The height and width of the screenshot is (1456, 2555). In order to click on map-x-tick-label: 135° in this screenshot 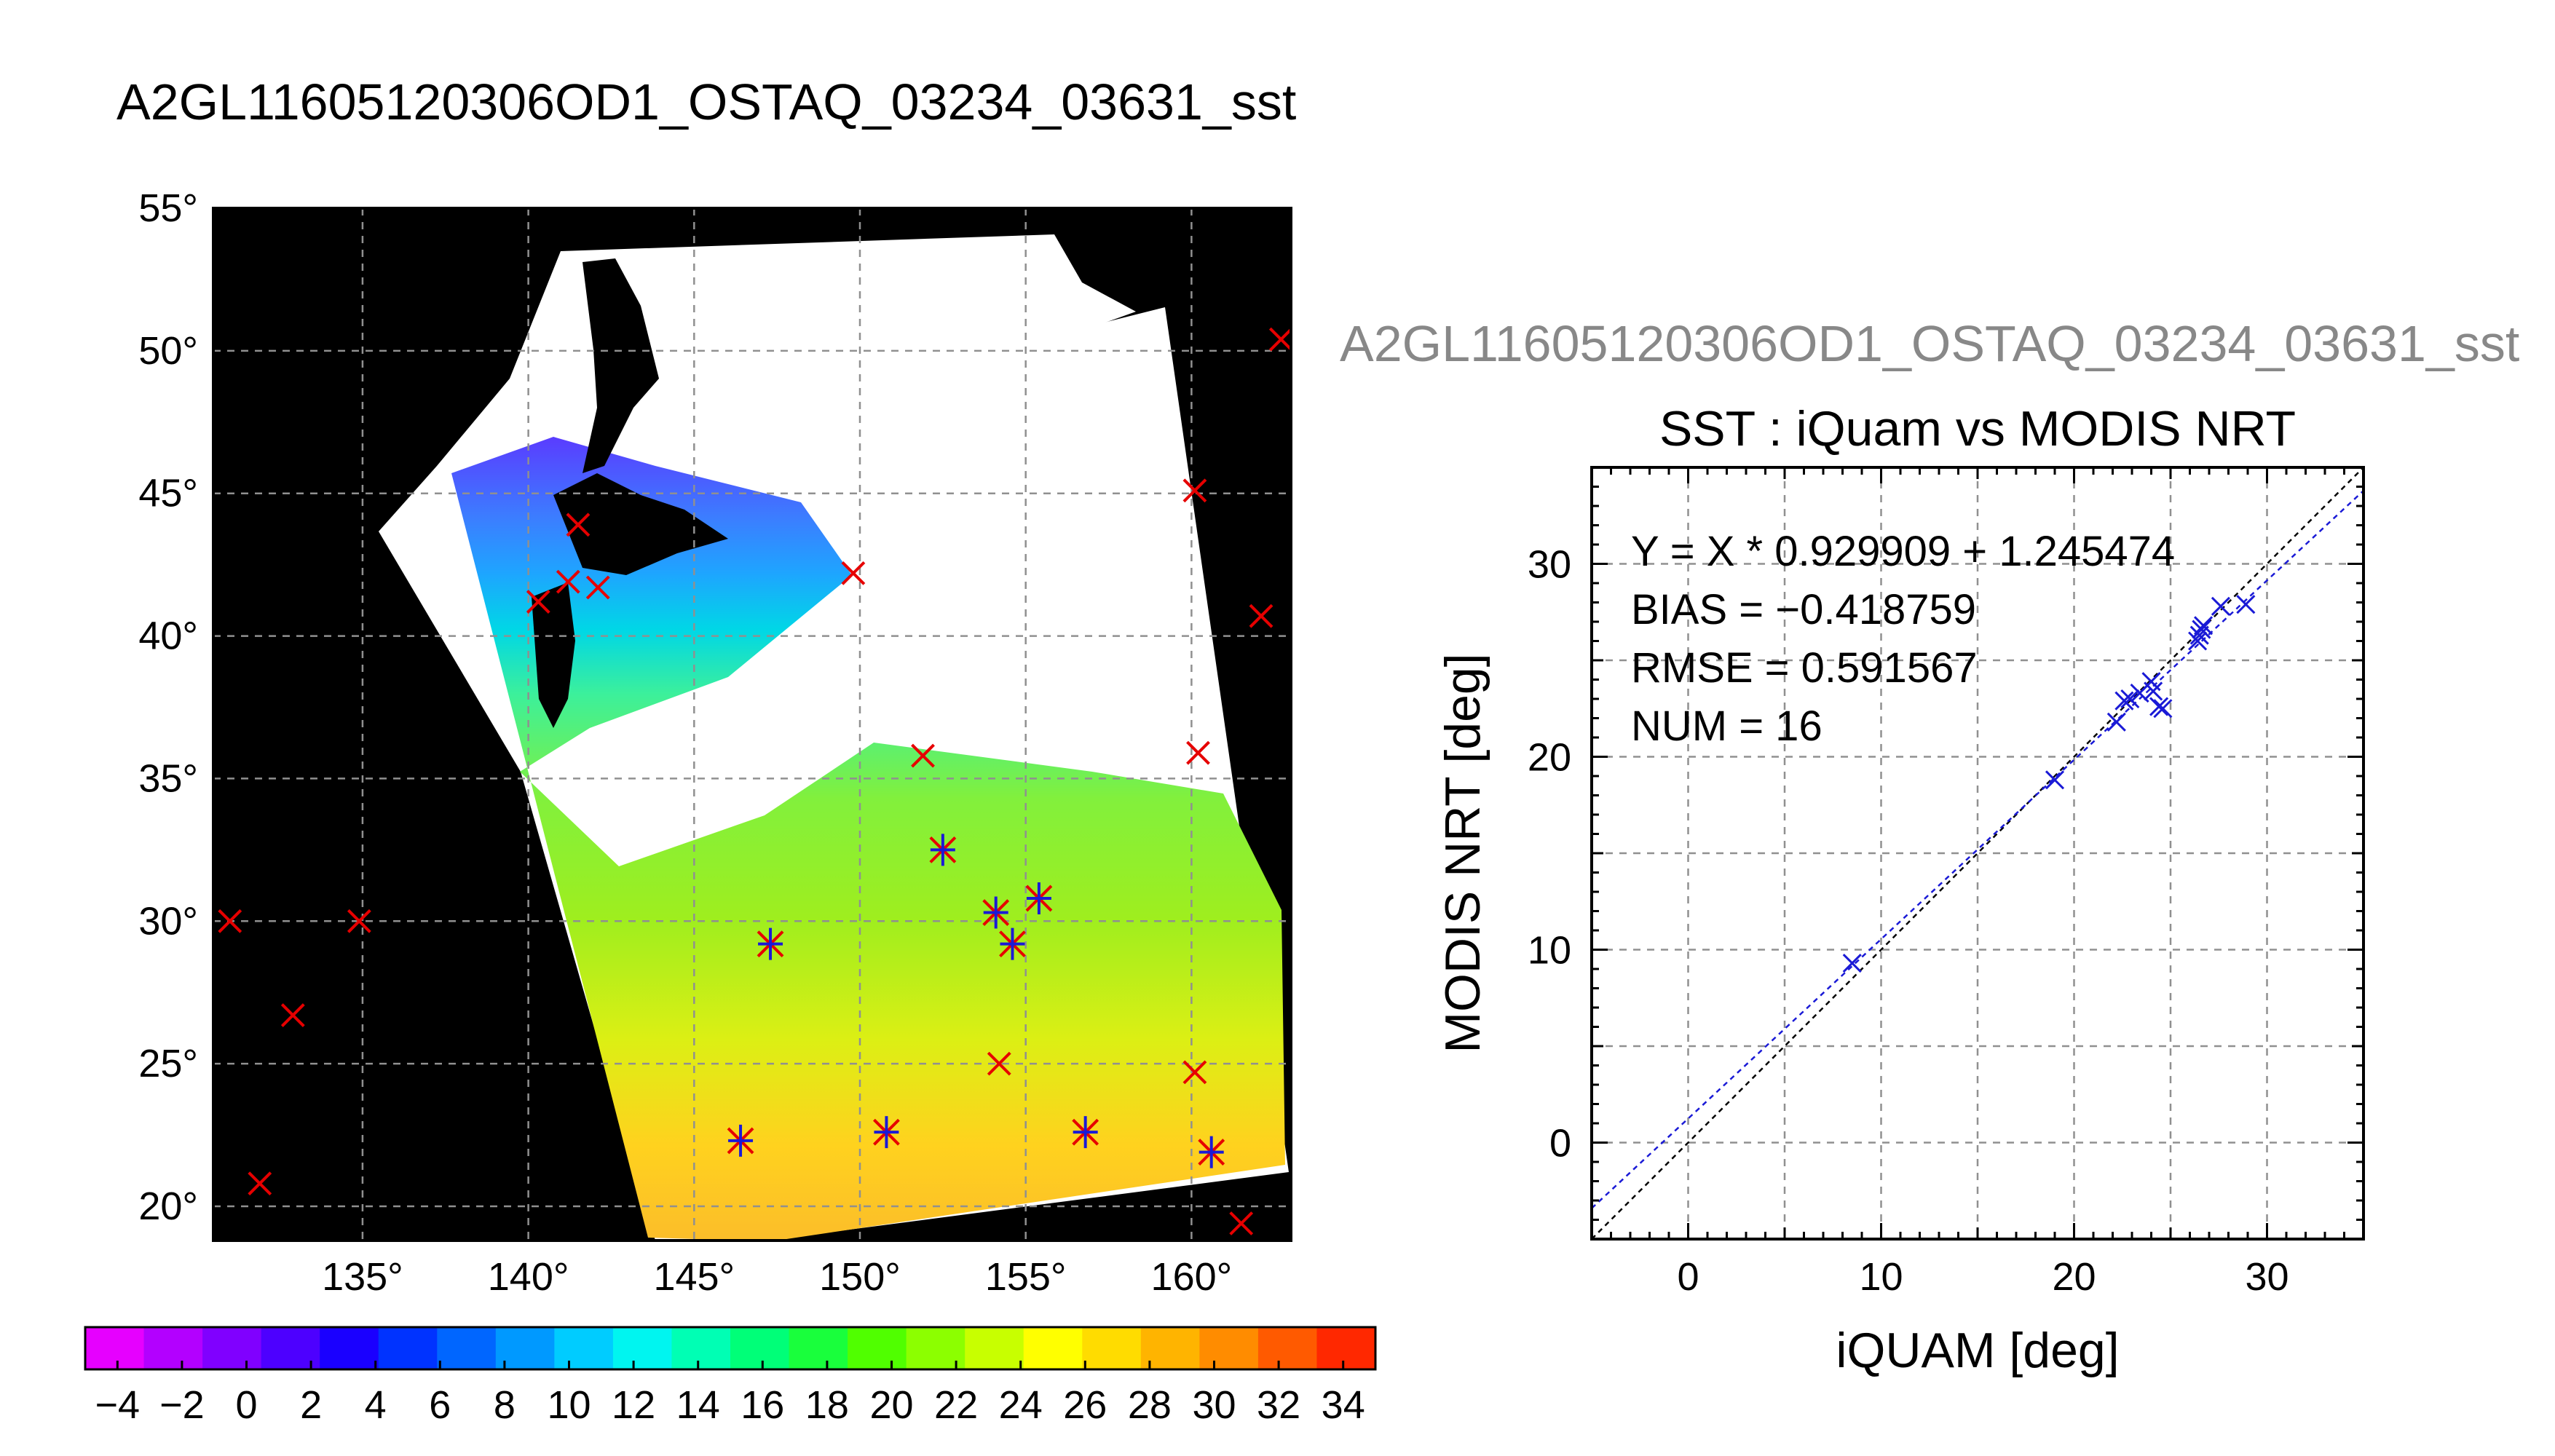, I will do `click(362, 1277)`.